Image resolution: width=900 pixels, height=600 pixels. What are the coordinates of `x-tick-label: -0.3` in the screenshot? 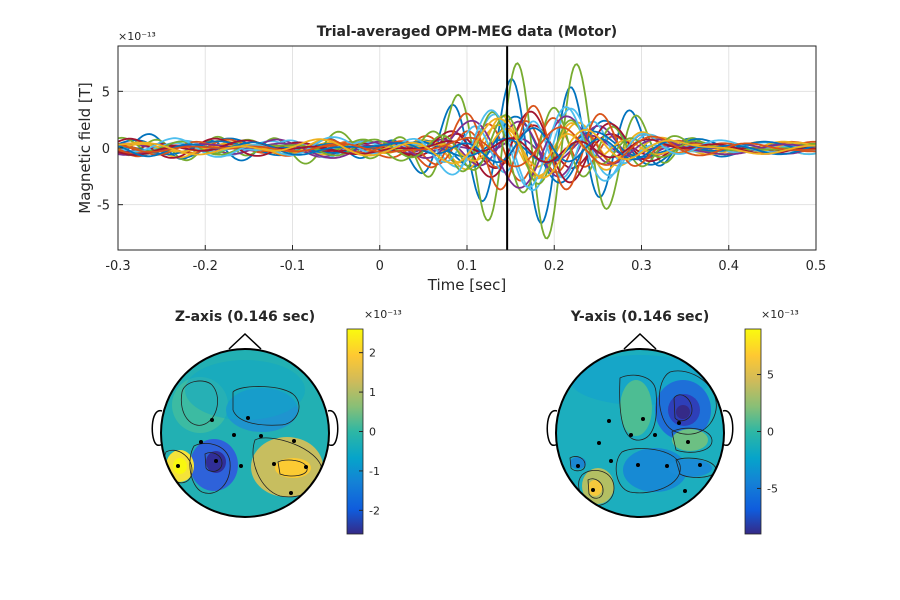 It's located at (117, 266).